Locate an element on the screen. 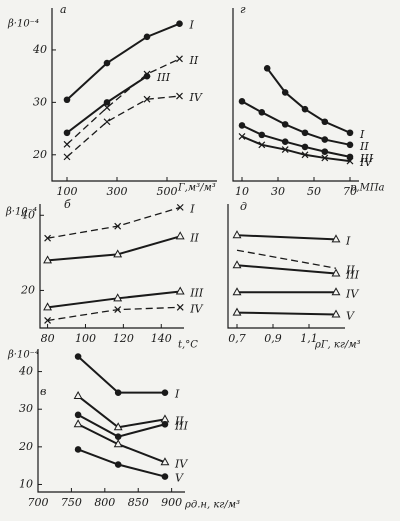 This screenshot has width=400, height=521. x-axis-label: ρГ, кг/м³ is located at coordinates (337, 345).